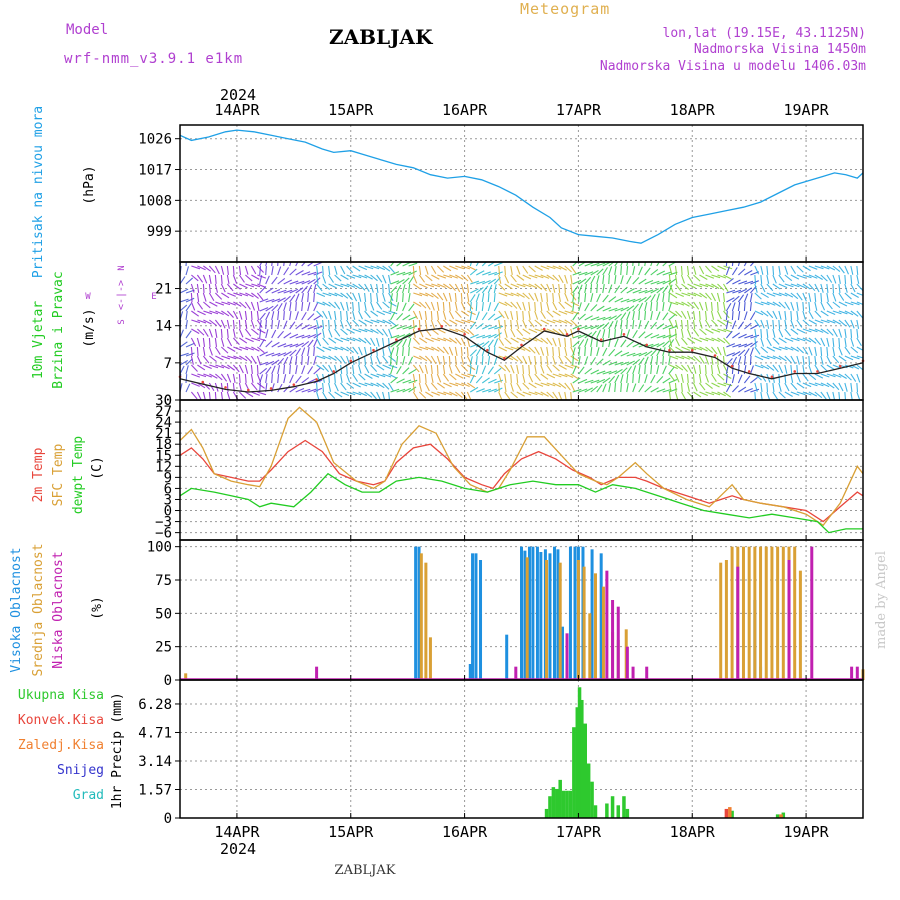  I want to click on wind-units: (m/s), so click(89, 327).